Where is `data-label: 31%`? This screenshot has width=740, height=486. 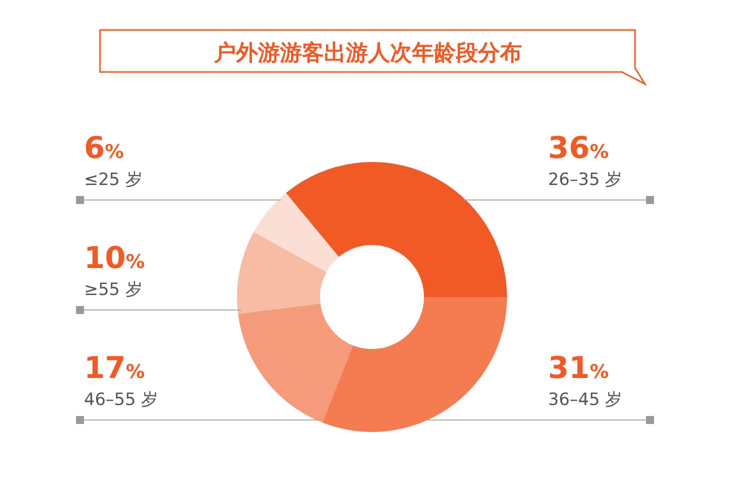 data-label: 31% is located at coordinates (578, 368).